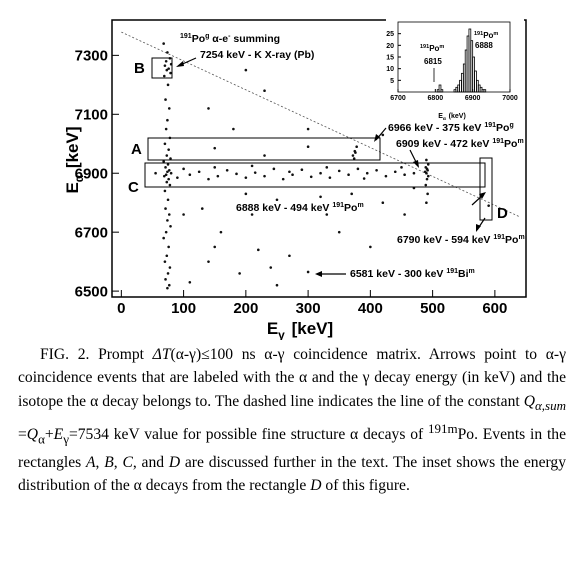 This screenshot has width=583, height=578. I want to click on inset-label: 6815, so click(433, 61).